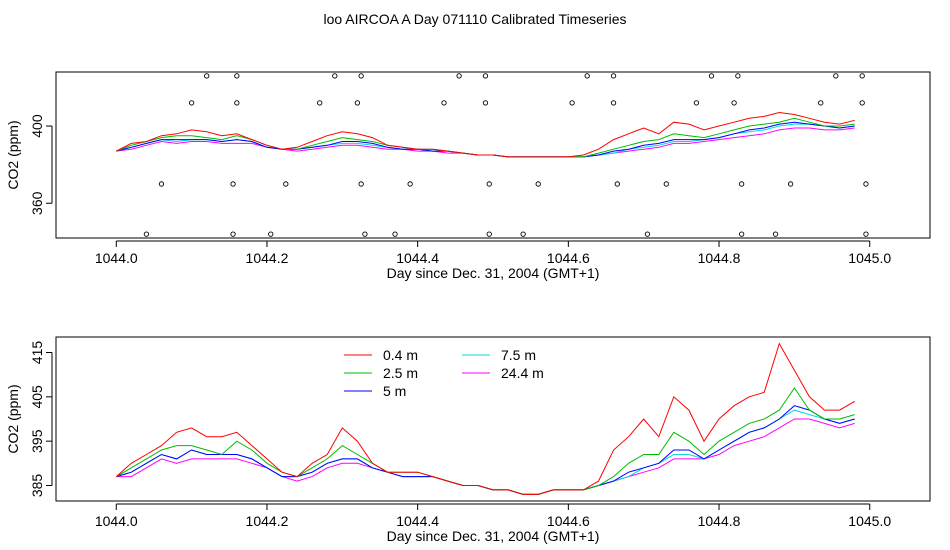 This screenshot has width=950, height=550. I want to click on series-line-0-4-m, so click(485, 134).